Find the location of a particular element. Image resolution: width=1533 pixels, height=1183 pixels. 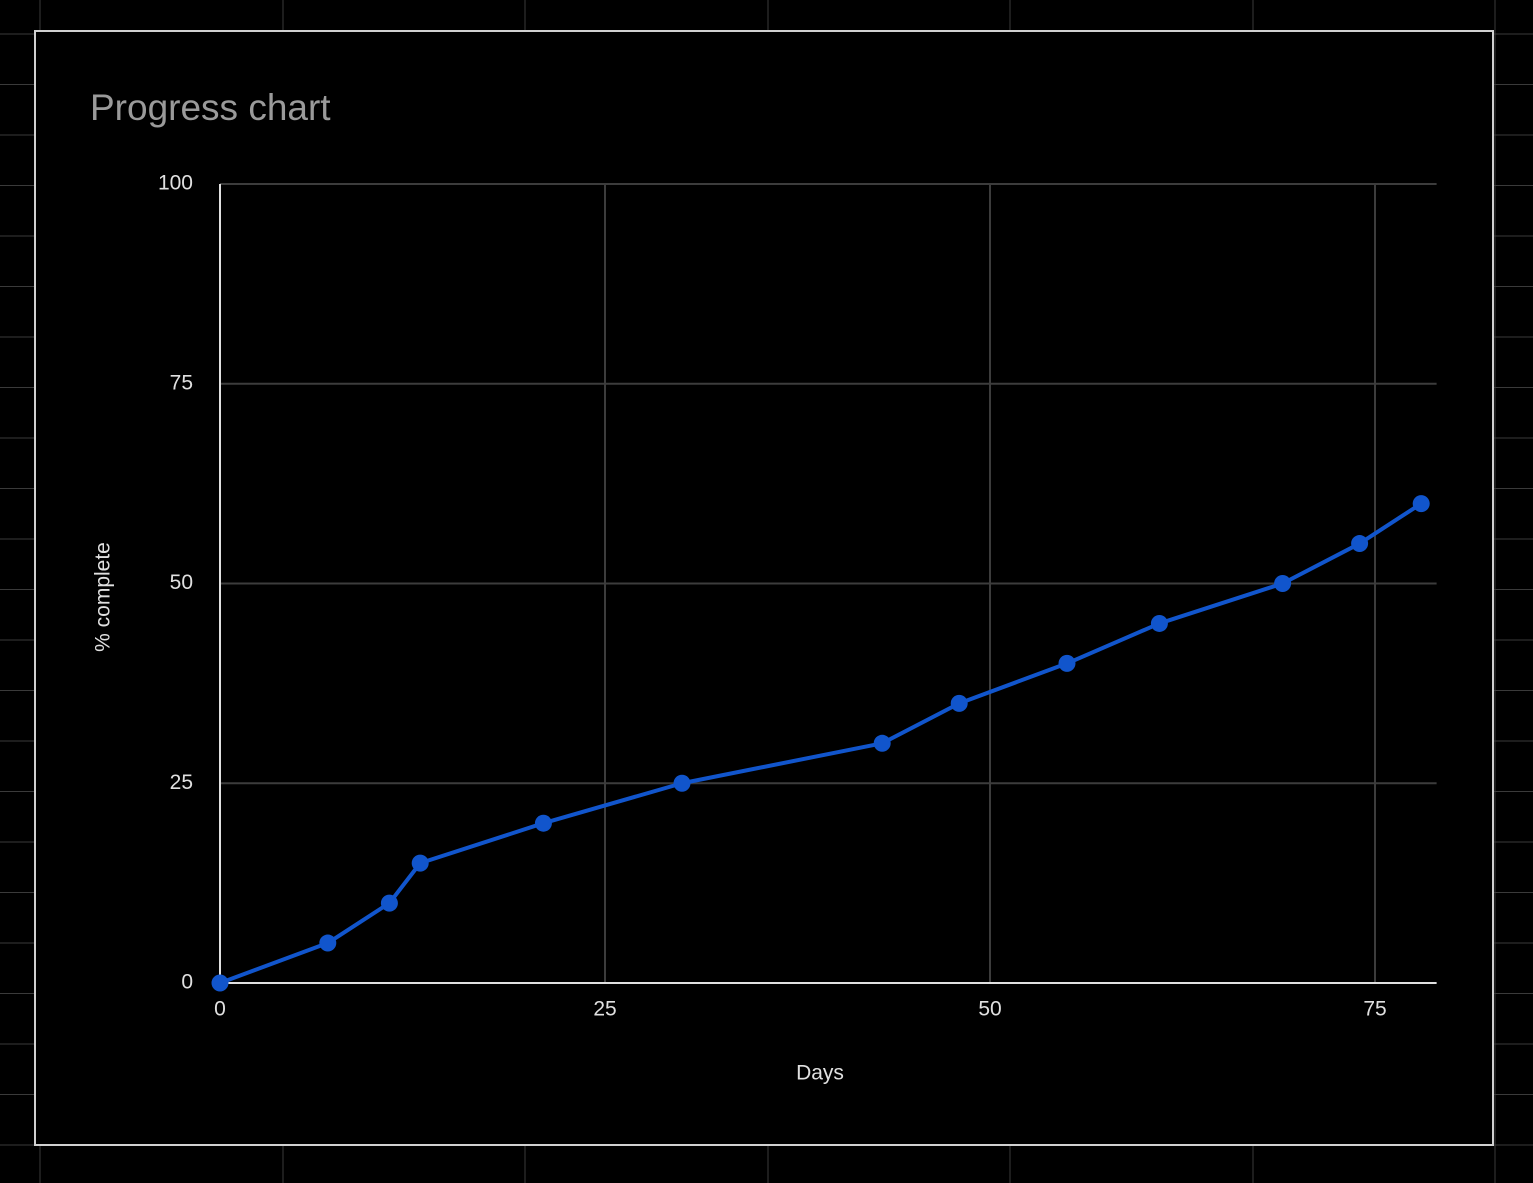

y-tick-label: 50 is located at coordinates (181, 582).